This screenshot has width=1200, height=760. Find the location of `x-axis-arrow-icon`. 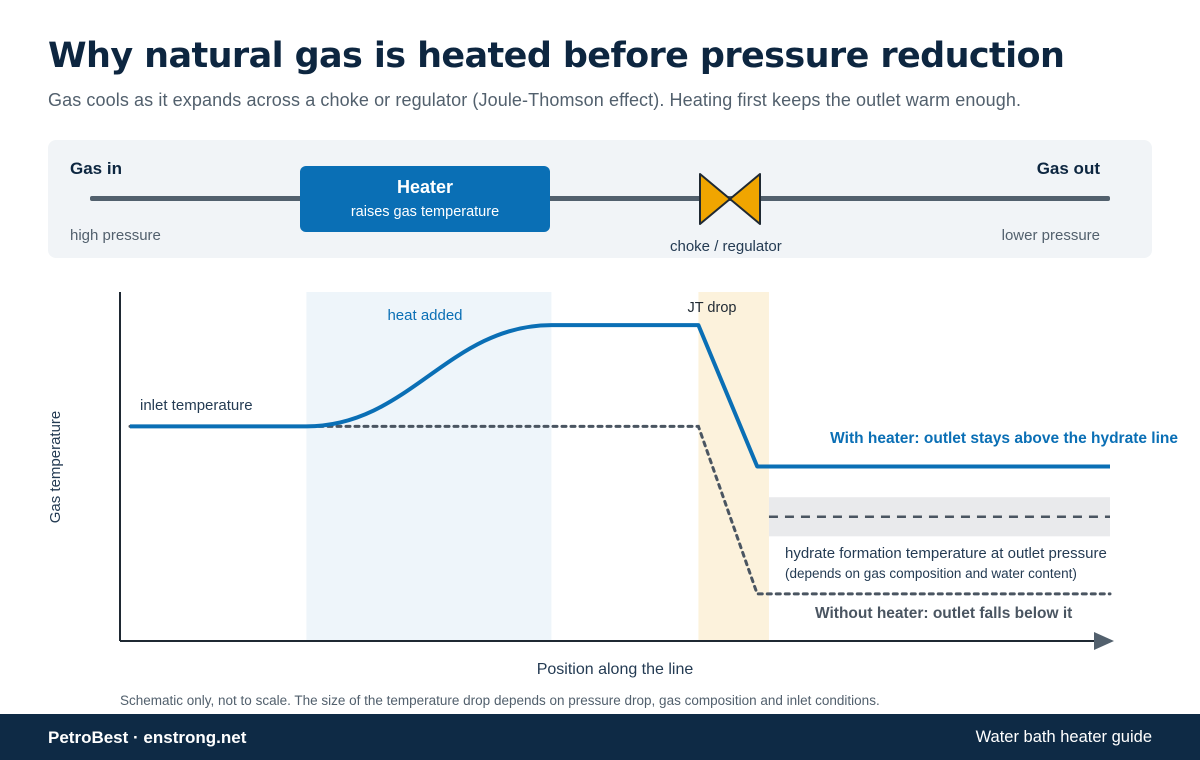

x-axis-arrow-icon is located at coordinates (1104, 641).